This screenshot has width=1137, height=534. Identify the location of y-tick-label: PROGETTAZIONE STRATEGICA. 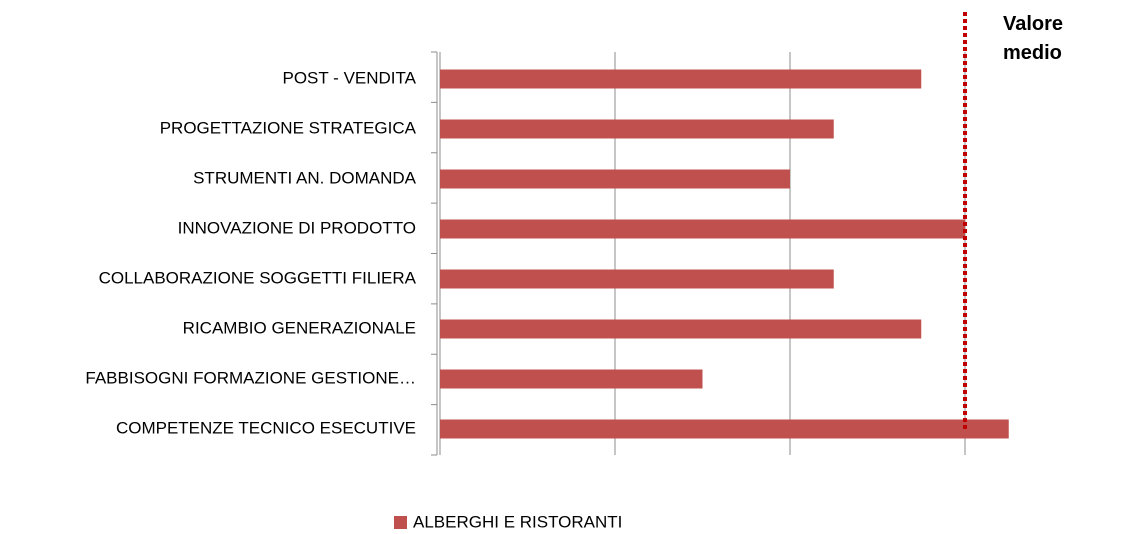
(288, 127).